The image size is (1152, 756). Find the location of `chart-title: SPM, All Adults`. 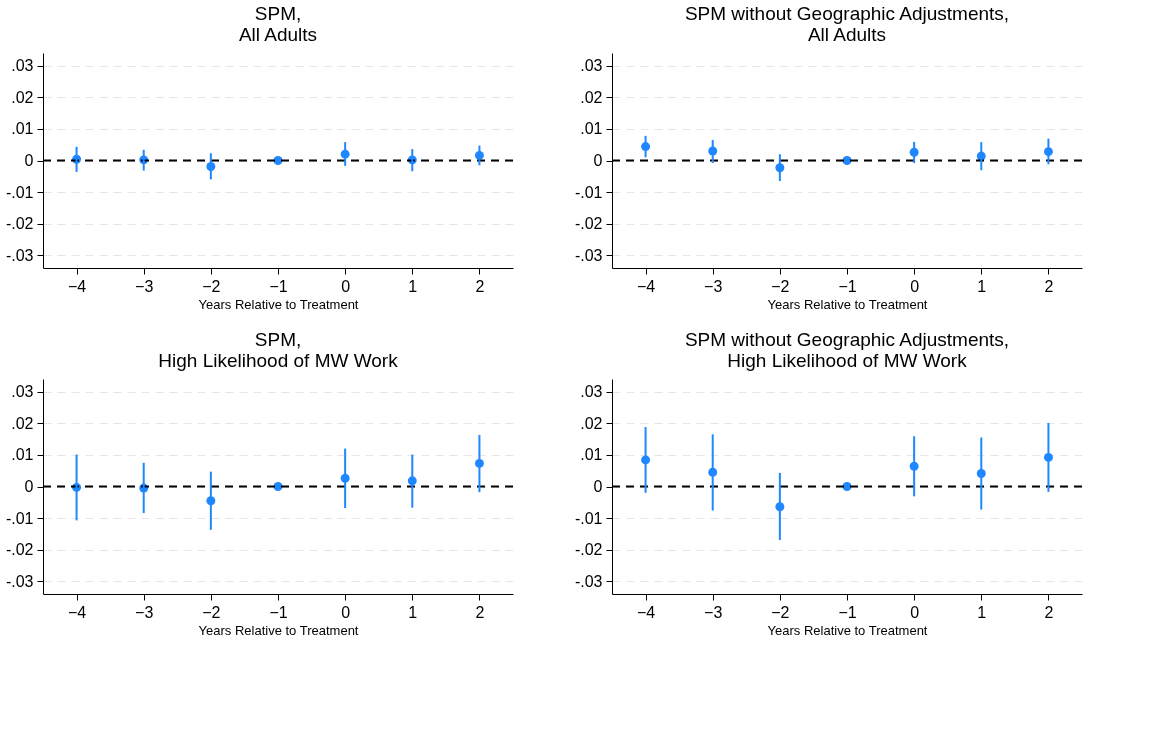

chart-title: SPM, All Adults is located at coordinates (278, 24).